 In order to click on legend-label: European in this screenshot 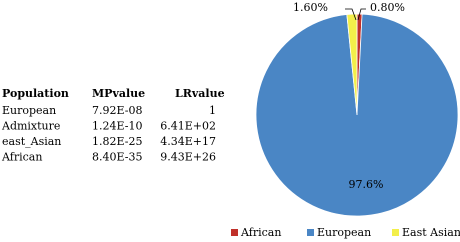, I will do `click(344, 232)`.